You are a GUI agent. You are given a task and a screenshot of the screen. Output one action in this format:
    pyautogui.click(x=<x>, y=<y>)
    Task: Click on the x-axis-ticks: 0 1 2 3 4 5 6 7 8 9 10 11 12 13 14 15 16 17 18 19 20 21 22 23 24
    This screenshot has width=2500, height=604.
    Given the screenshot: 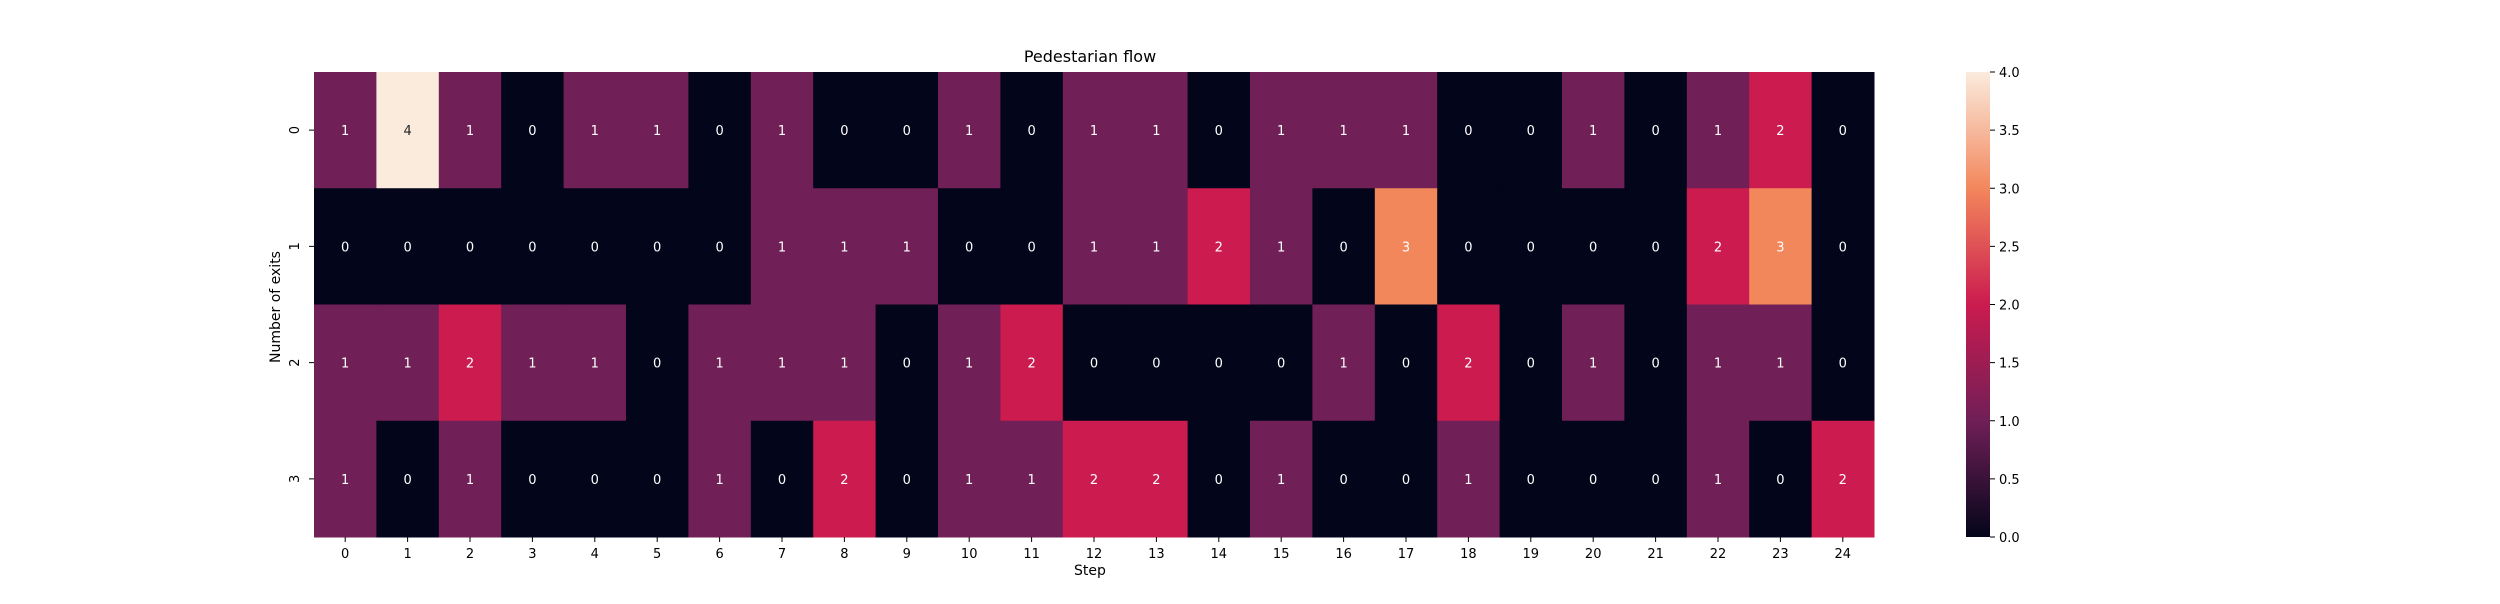 What is the action you would take?
    pyautogui.click(x=1096, y=549)
    